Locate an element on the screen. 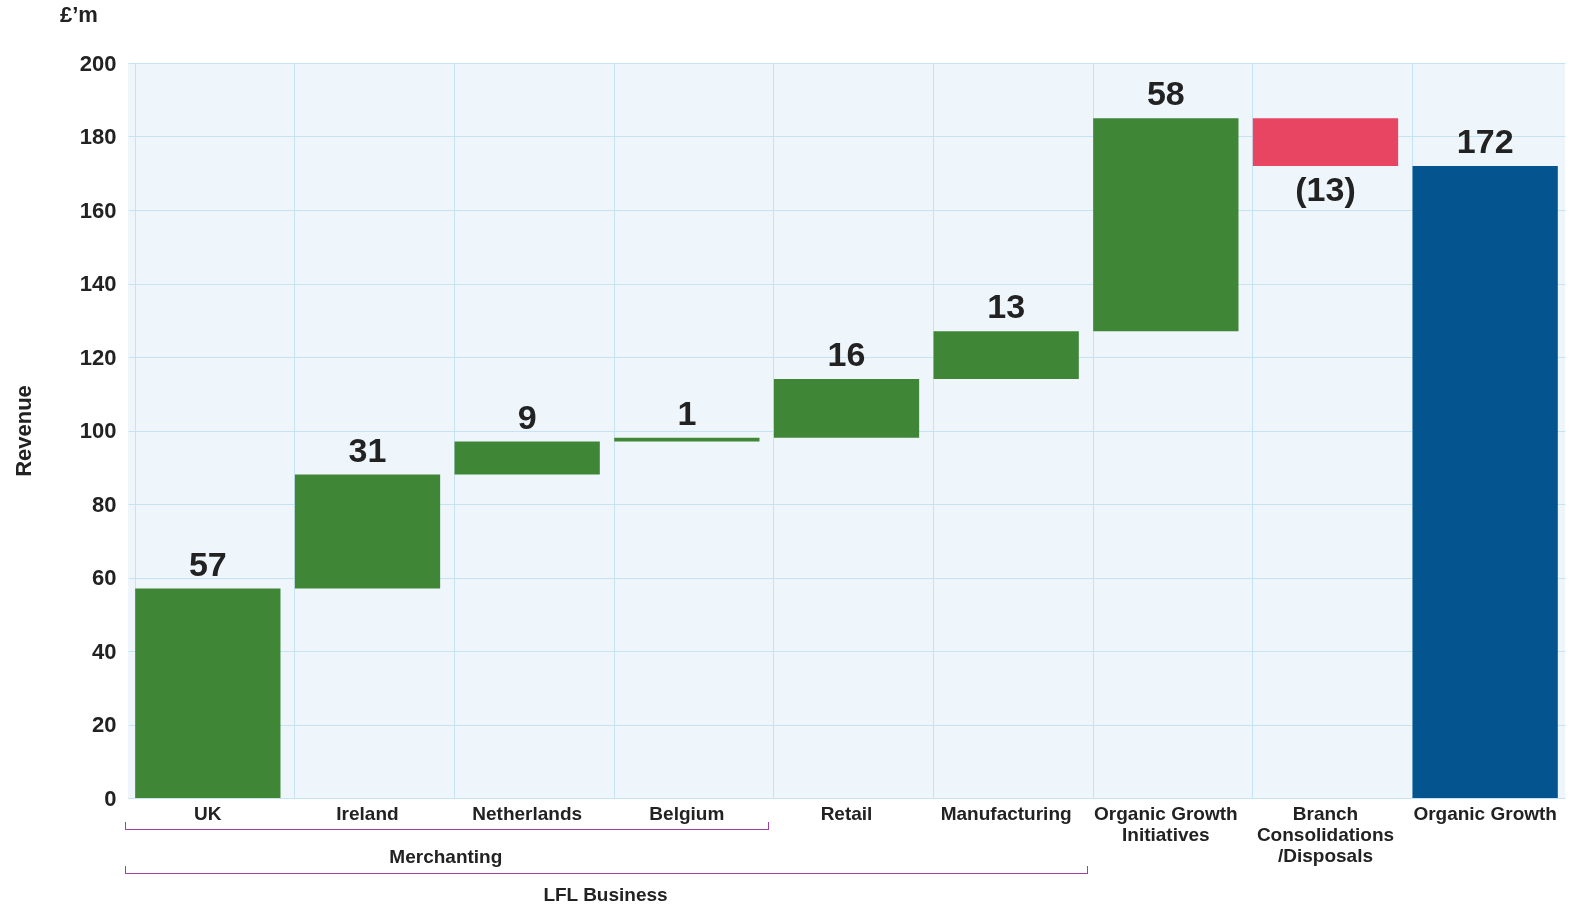 This screenshot has height=919, width=1588. y-tick-label: 140 is located at coordinates (98, 283).